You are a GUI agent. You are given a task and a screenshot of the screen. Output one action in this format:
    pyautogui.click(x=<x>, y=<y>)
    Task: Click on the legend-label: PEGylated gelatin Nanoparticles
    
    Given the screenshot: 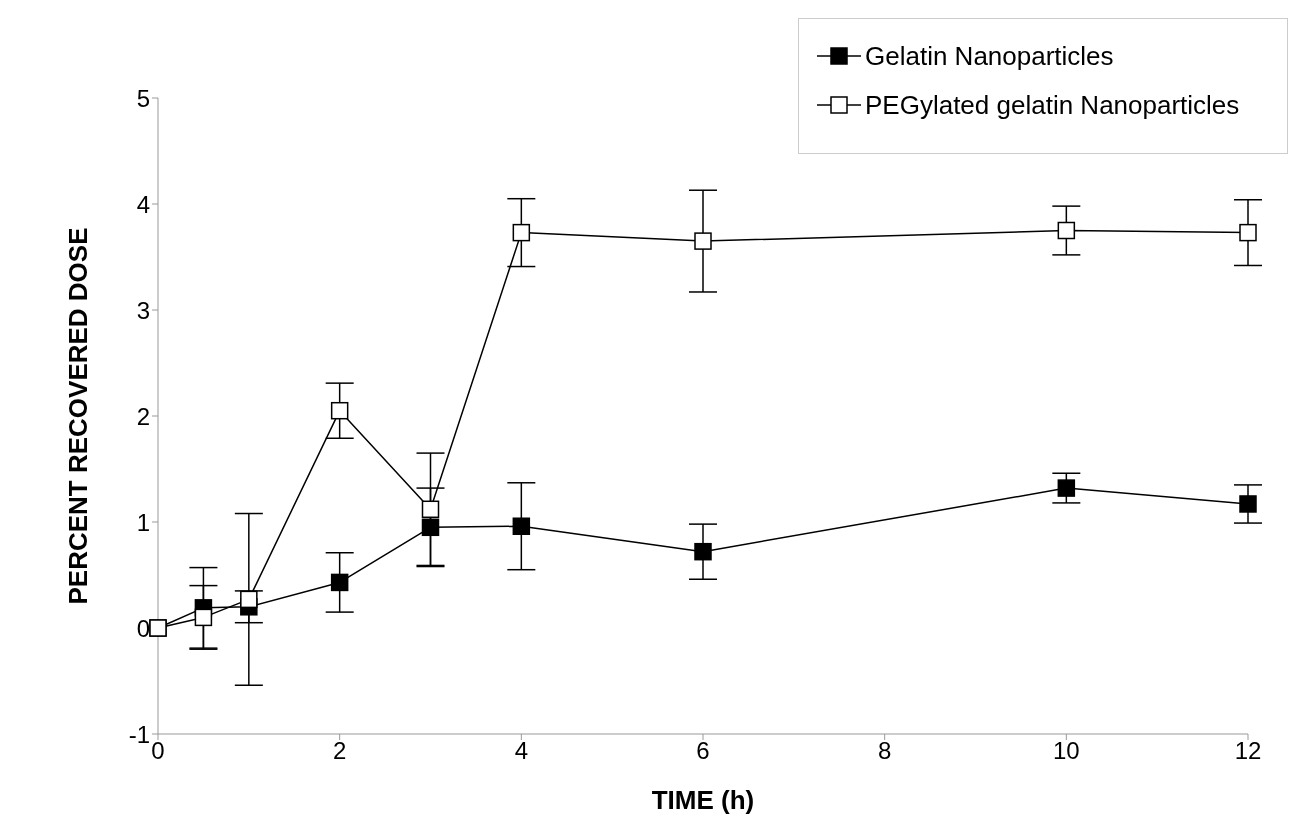 What is the action you would take?
    pyautogui.click(x=1052, y=105)
    